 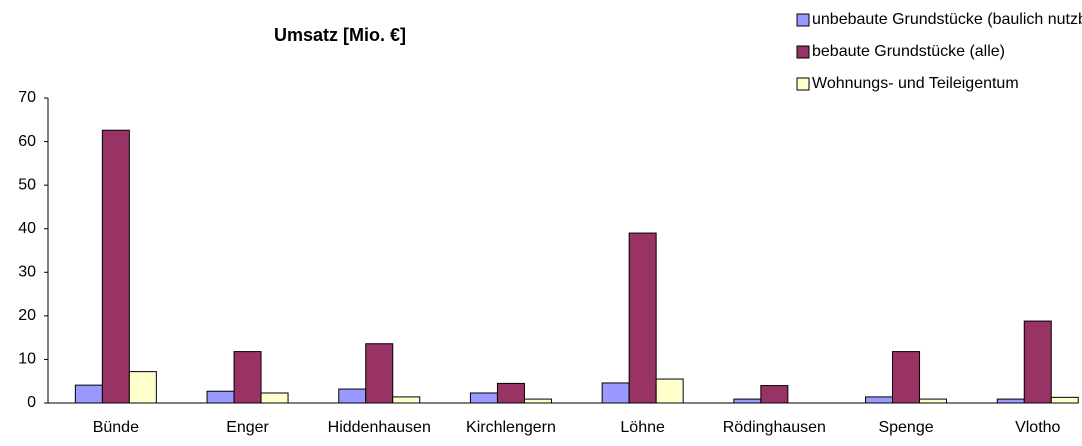 What do you see at coordinates (340, 35) in the screenshot?
I see `chart-title: Umsatz [Mio. €]` at bounding box center [340, 35].